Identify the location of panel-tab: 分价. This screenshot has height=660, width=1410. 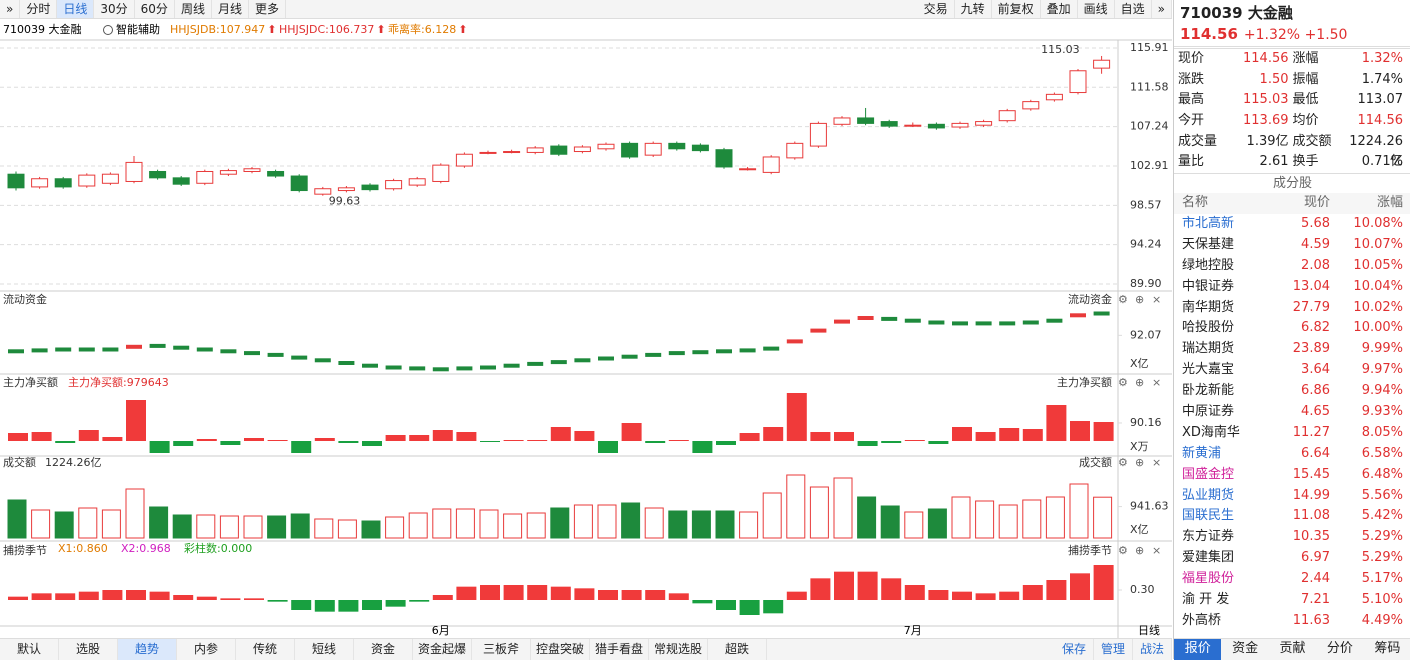
(1339, 648).